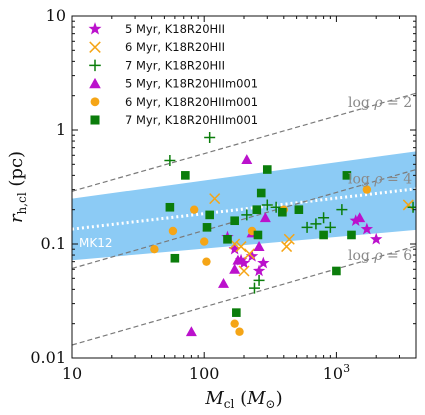 This screenshot has width=425, height=415. What do you see at coordinates (48, 357) in the screenshot?
I see `y-tick-label: 0.01` at bounding box center [48, 357].